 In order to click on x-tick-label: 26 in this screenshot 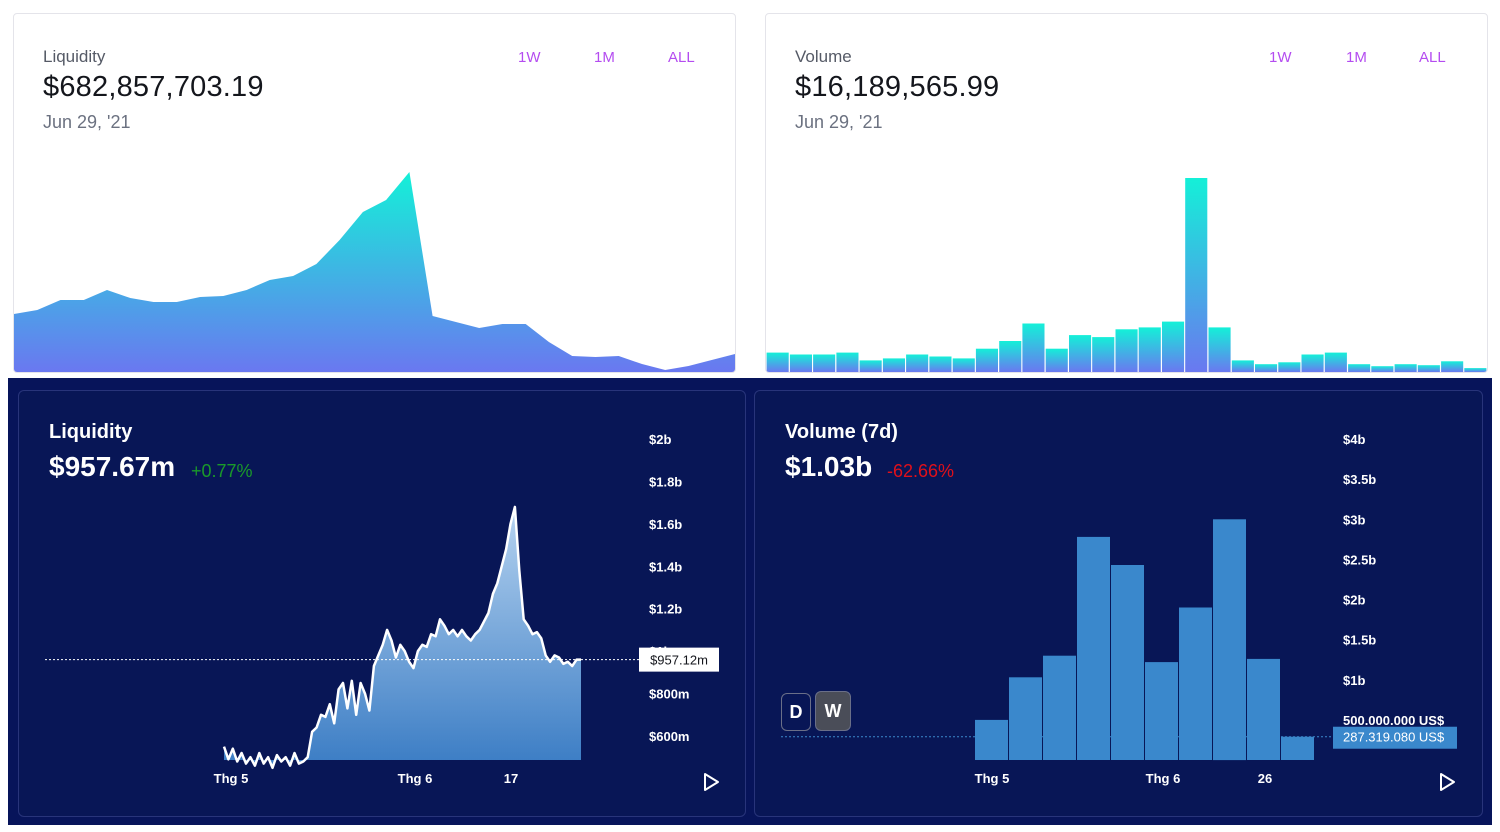, I will do `click(1265, 778)`.